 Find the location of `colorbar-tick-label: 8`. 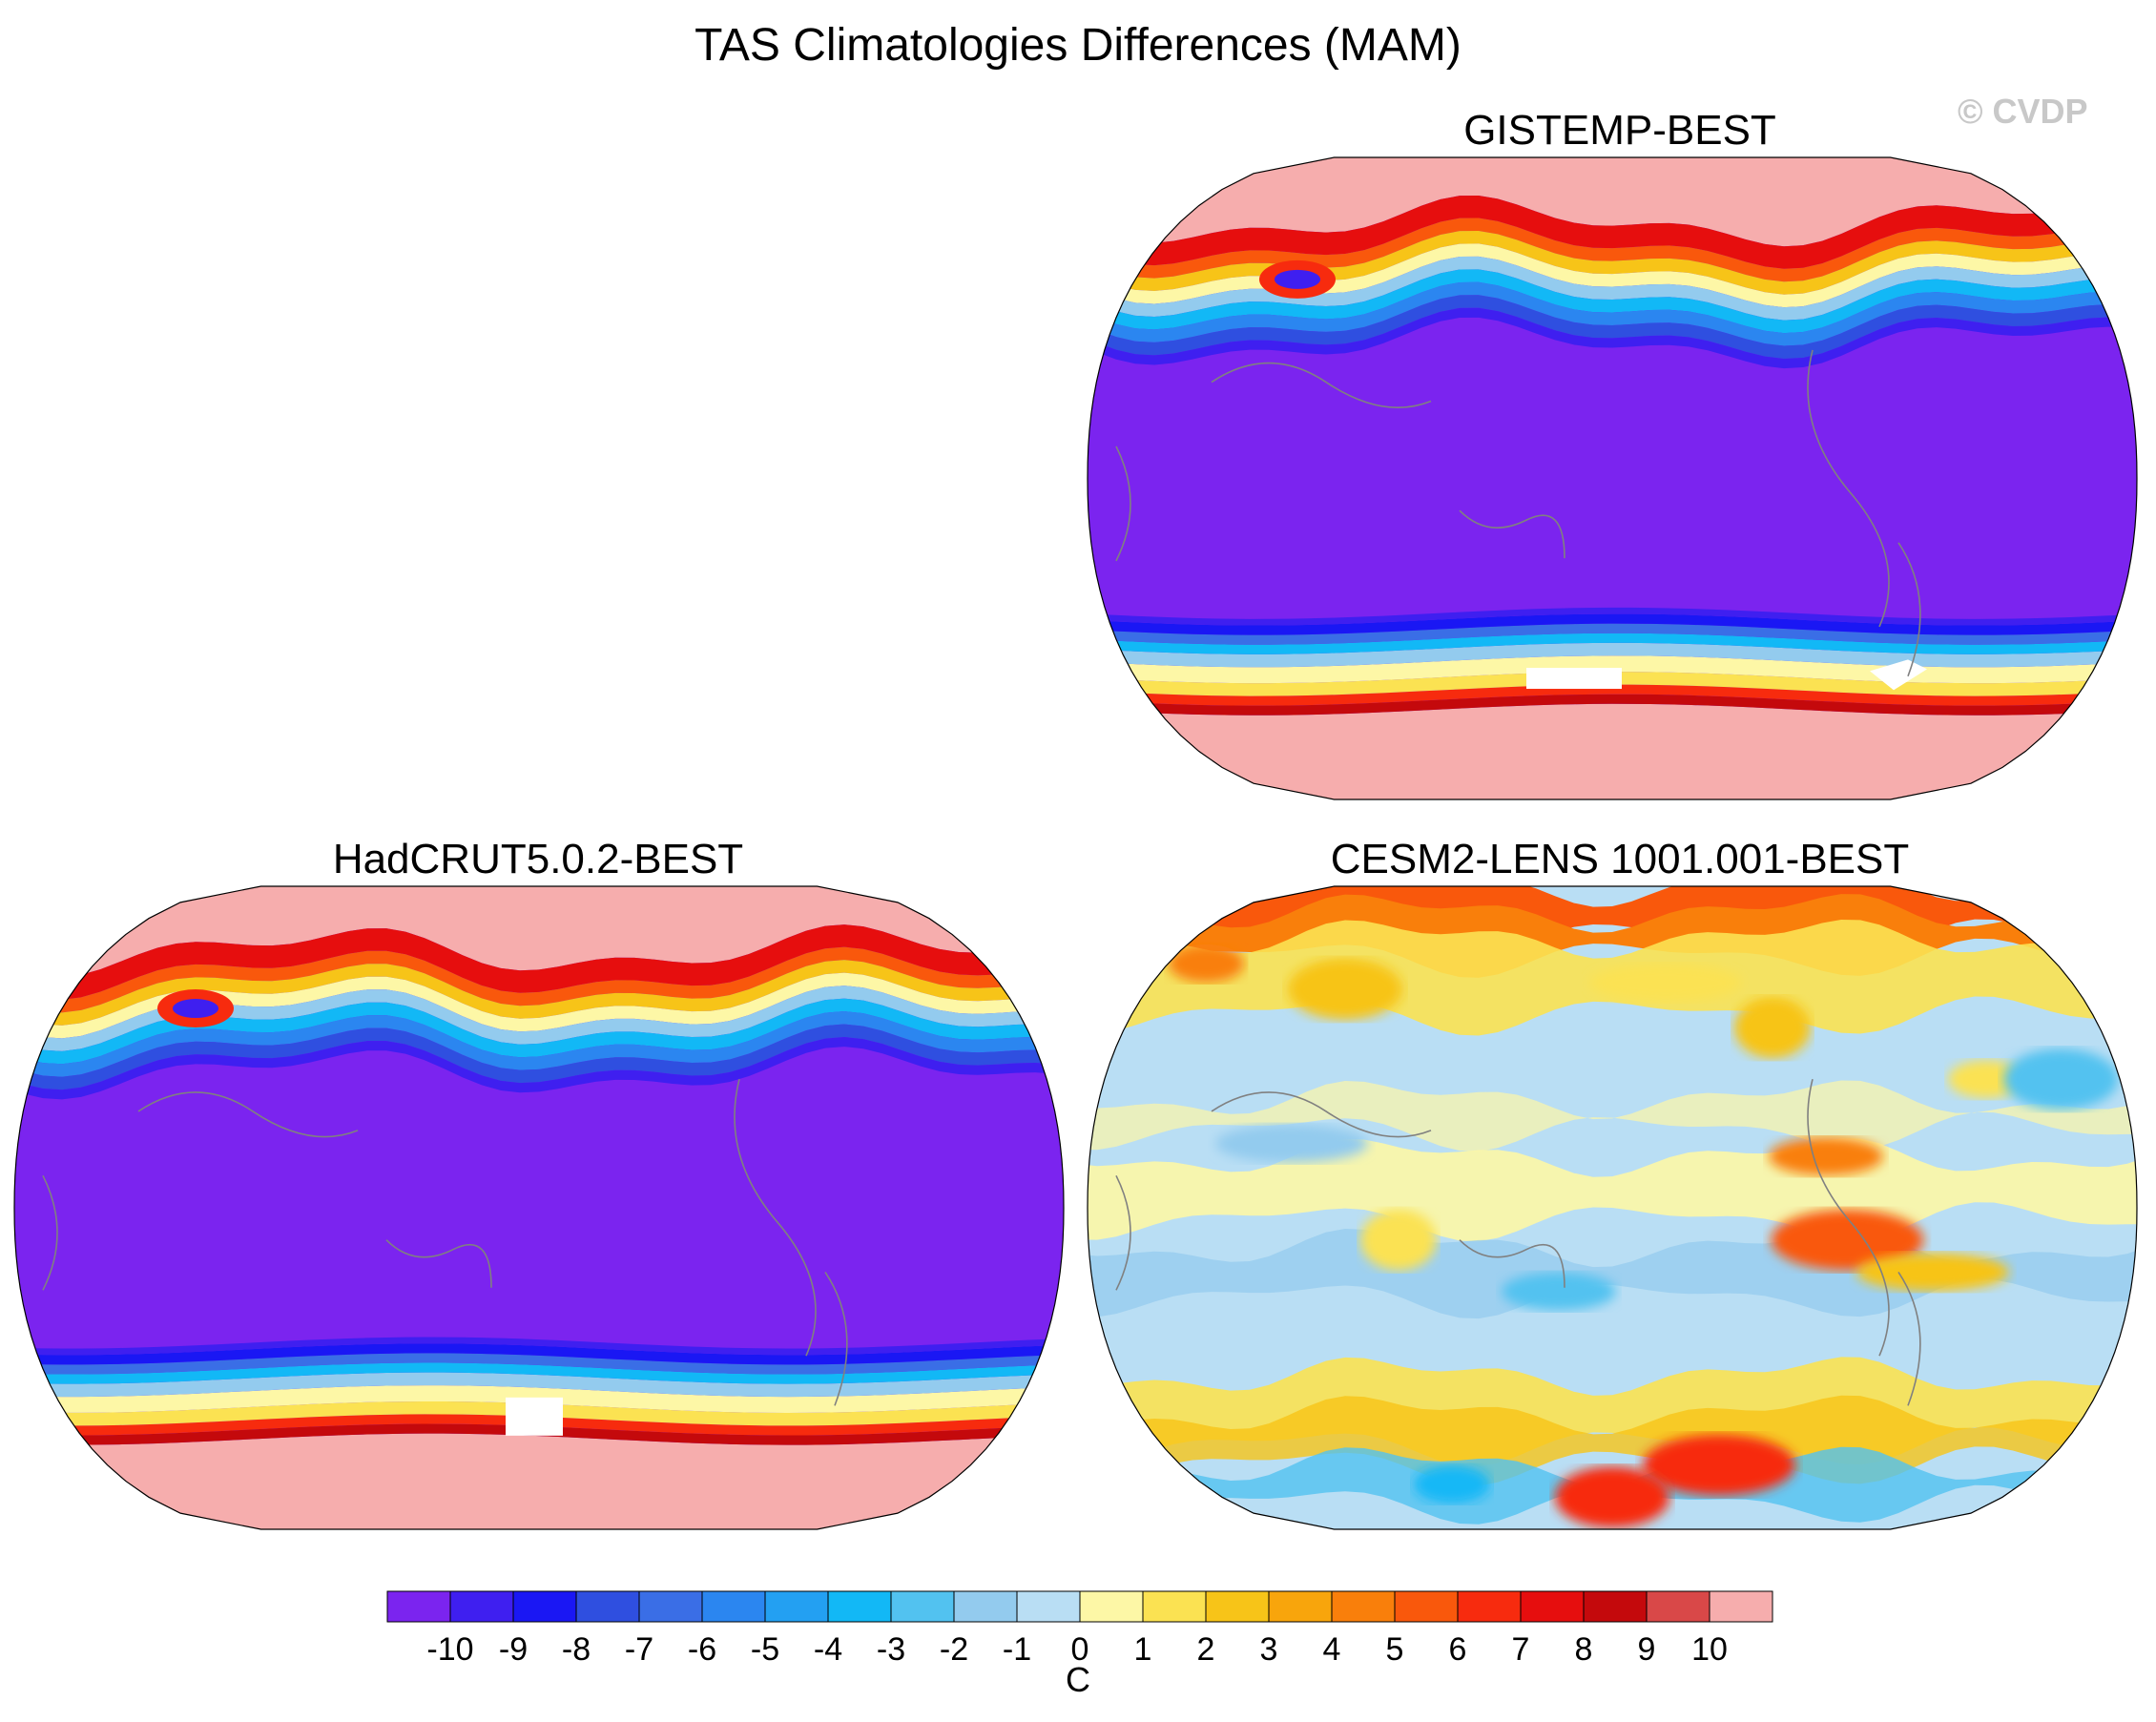

colorbar-tick-label: 8 is located at coordinates (1584, 1649).